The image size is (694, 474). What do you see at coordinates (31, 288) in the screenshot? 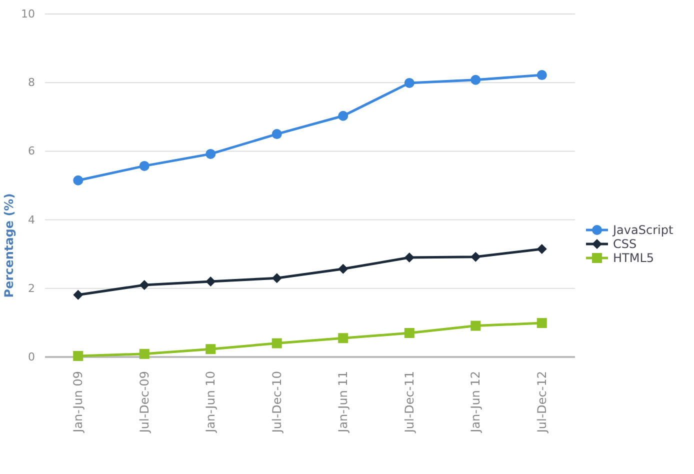
I see `y-tick-label: 2` at bounding box center [31, 288].